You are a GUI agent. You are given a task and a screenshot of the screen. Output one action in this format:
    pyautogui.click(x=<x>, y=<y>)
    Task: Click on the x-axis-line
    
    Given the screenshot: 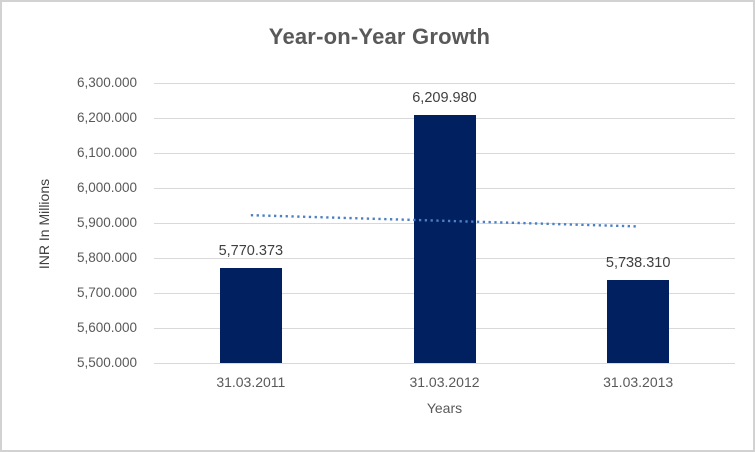 What is the action you would take?
    pyautogui.click(x=444, y=363)
    